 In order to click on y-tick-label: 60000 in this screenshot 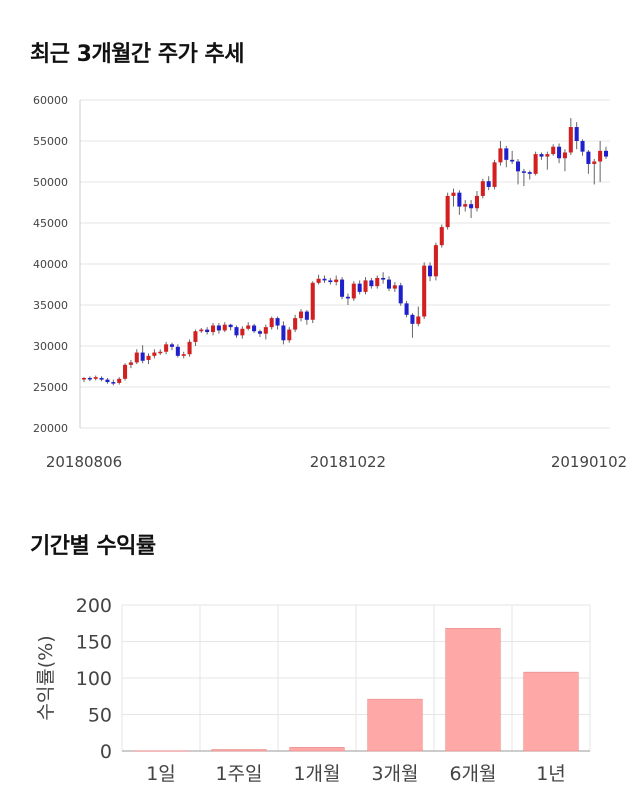, I will do `click(50, 100)`.